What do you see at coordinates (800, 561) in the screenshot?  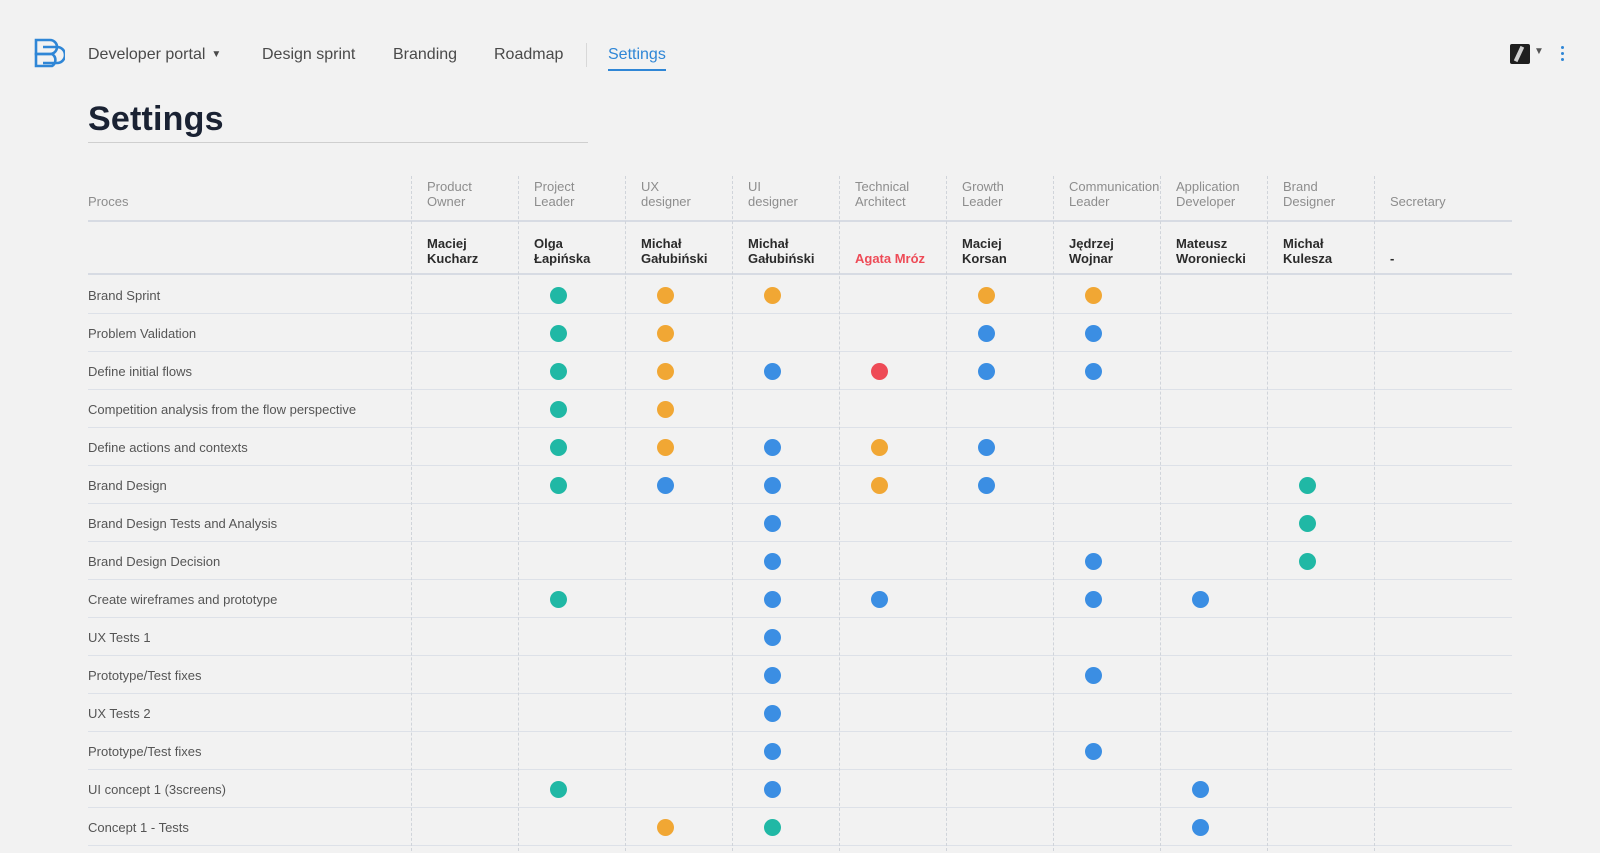 I see `table-row: Brand Design Decision` at bounding box center [800, 561].